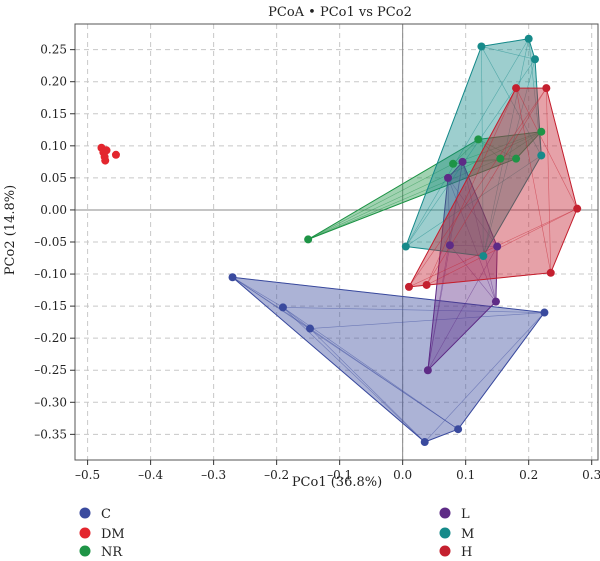  What do you see at coordinates (85, 513) in the screenshot?
I see `legend-marker-c` at bounding box center [85, 513].